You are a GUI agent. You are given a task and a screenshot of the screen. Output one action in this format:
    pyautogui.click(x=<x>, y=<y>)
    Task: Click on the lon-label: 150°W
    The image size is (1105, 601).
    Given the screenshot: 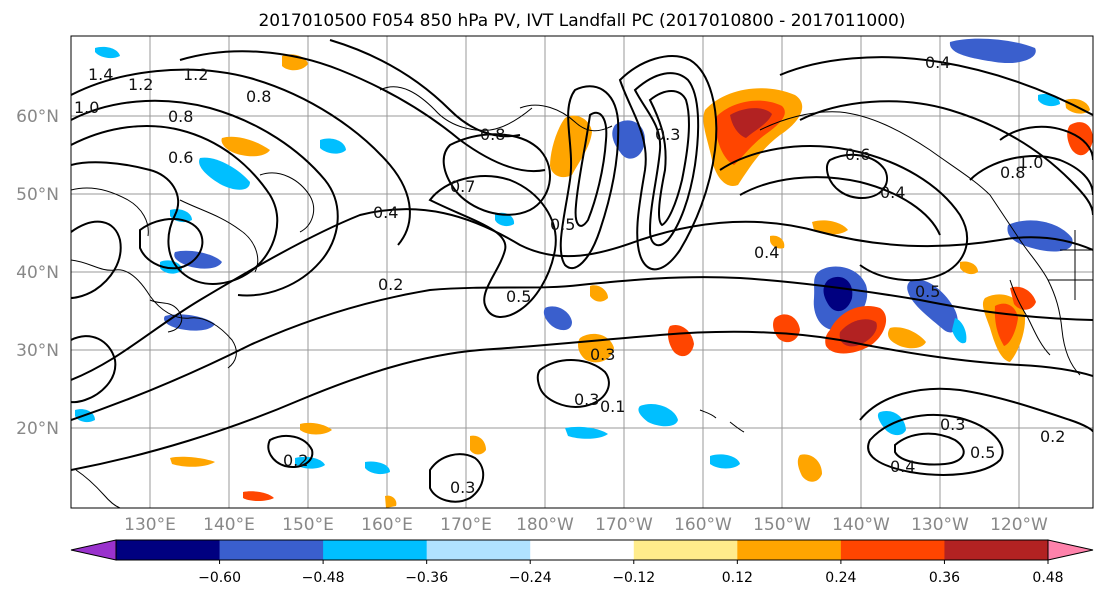 What is the action you would take?
    pyautogui.click(x=782, y=525)
    